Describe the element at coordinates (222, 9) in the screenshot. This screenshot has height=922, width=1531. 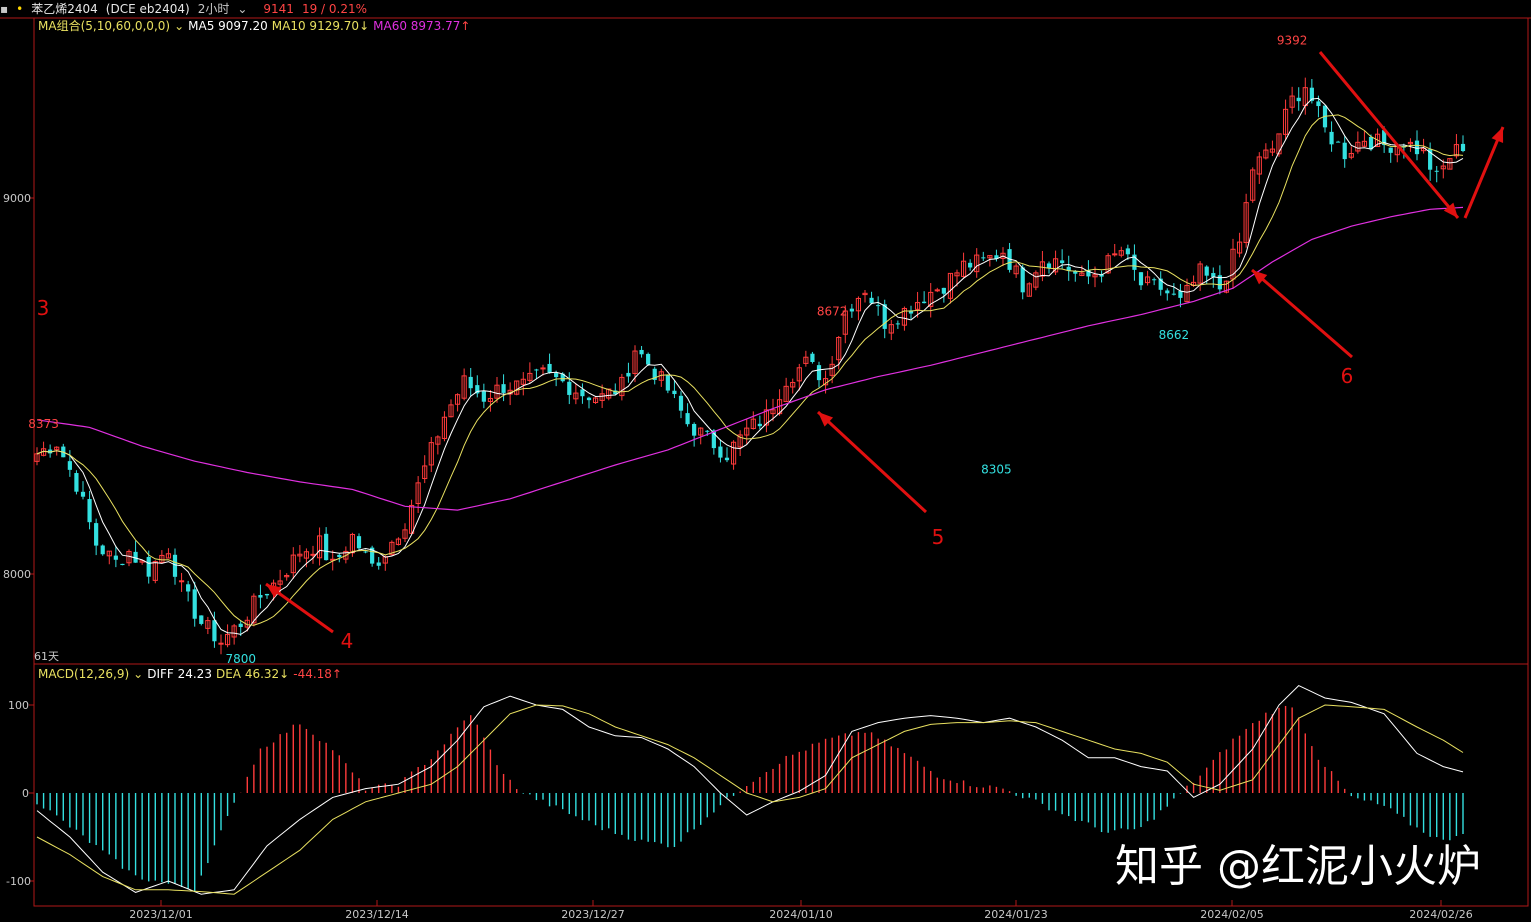
I see `period-selector: 2小时 ⌄` at that location.